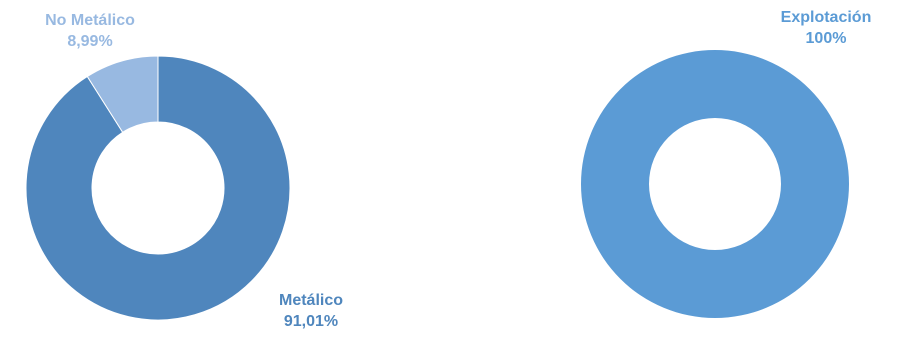 The image size is (912, 338). Describe the element at coordinates (826, 28) in the screenshot. I see `data-label-explotacion: Explotación 100%` at that location.